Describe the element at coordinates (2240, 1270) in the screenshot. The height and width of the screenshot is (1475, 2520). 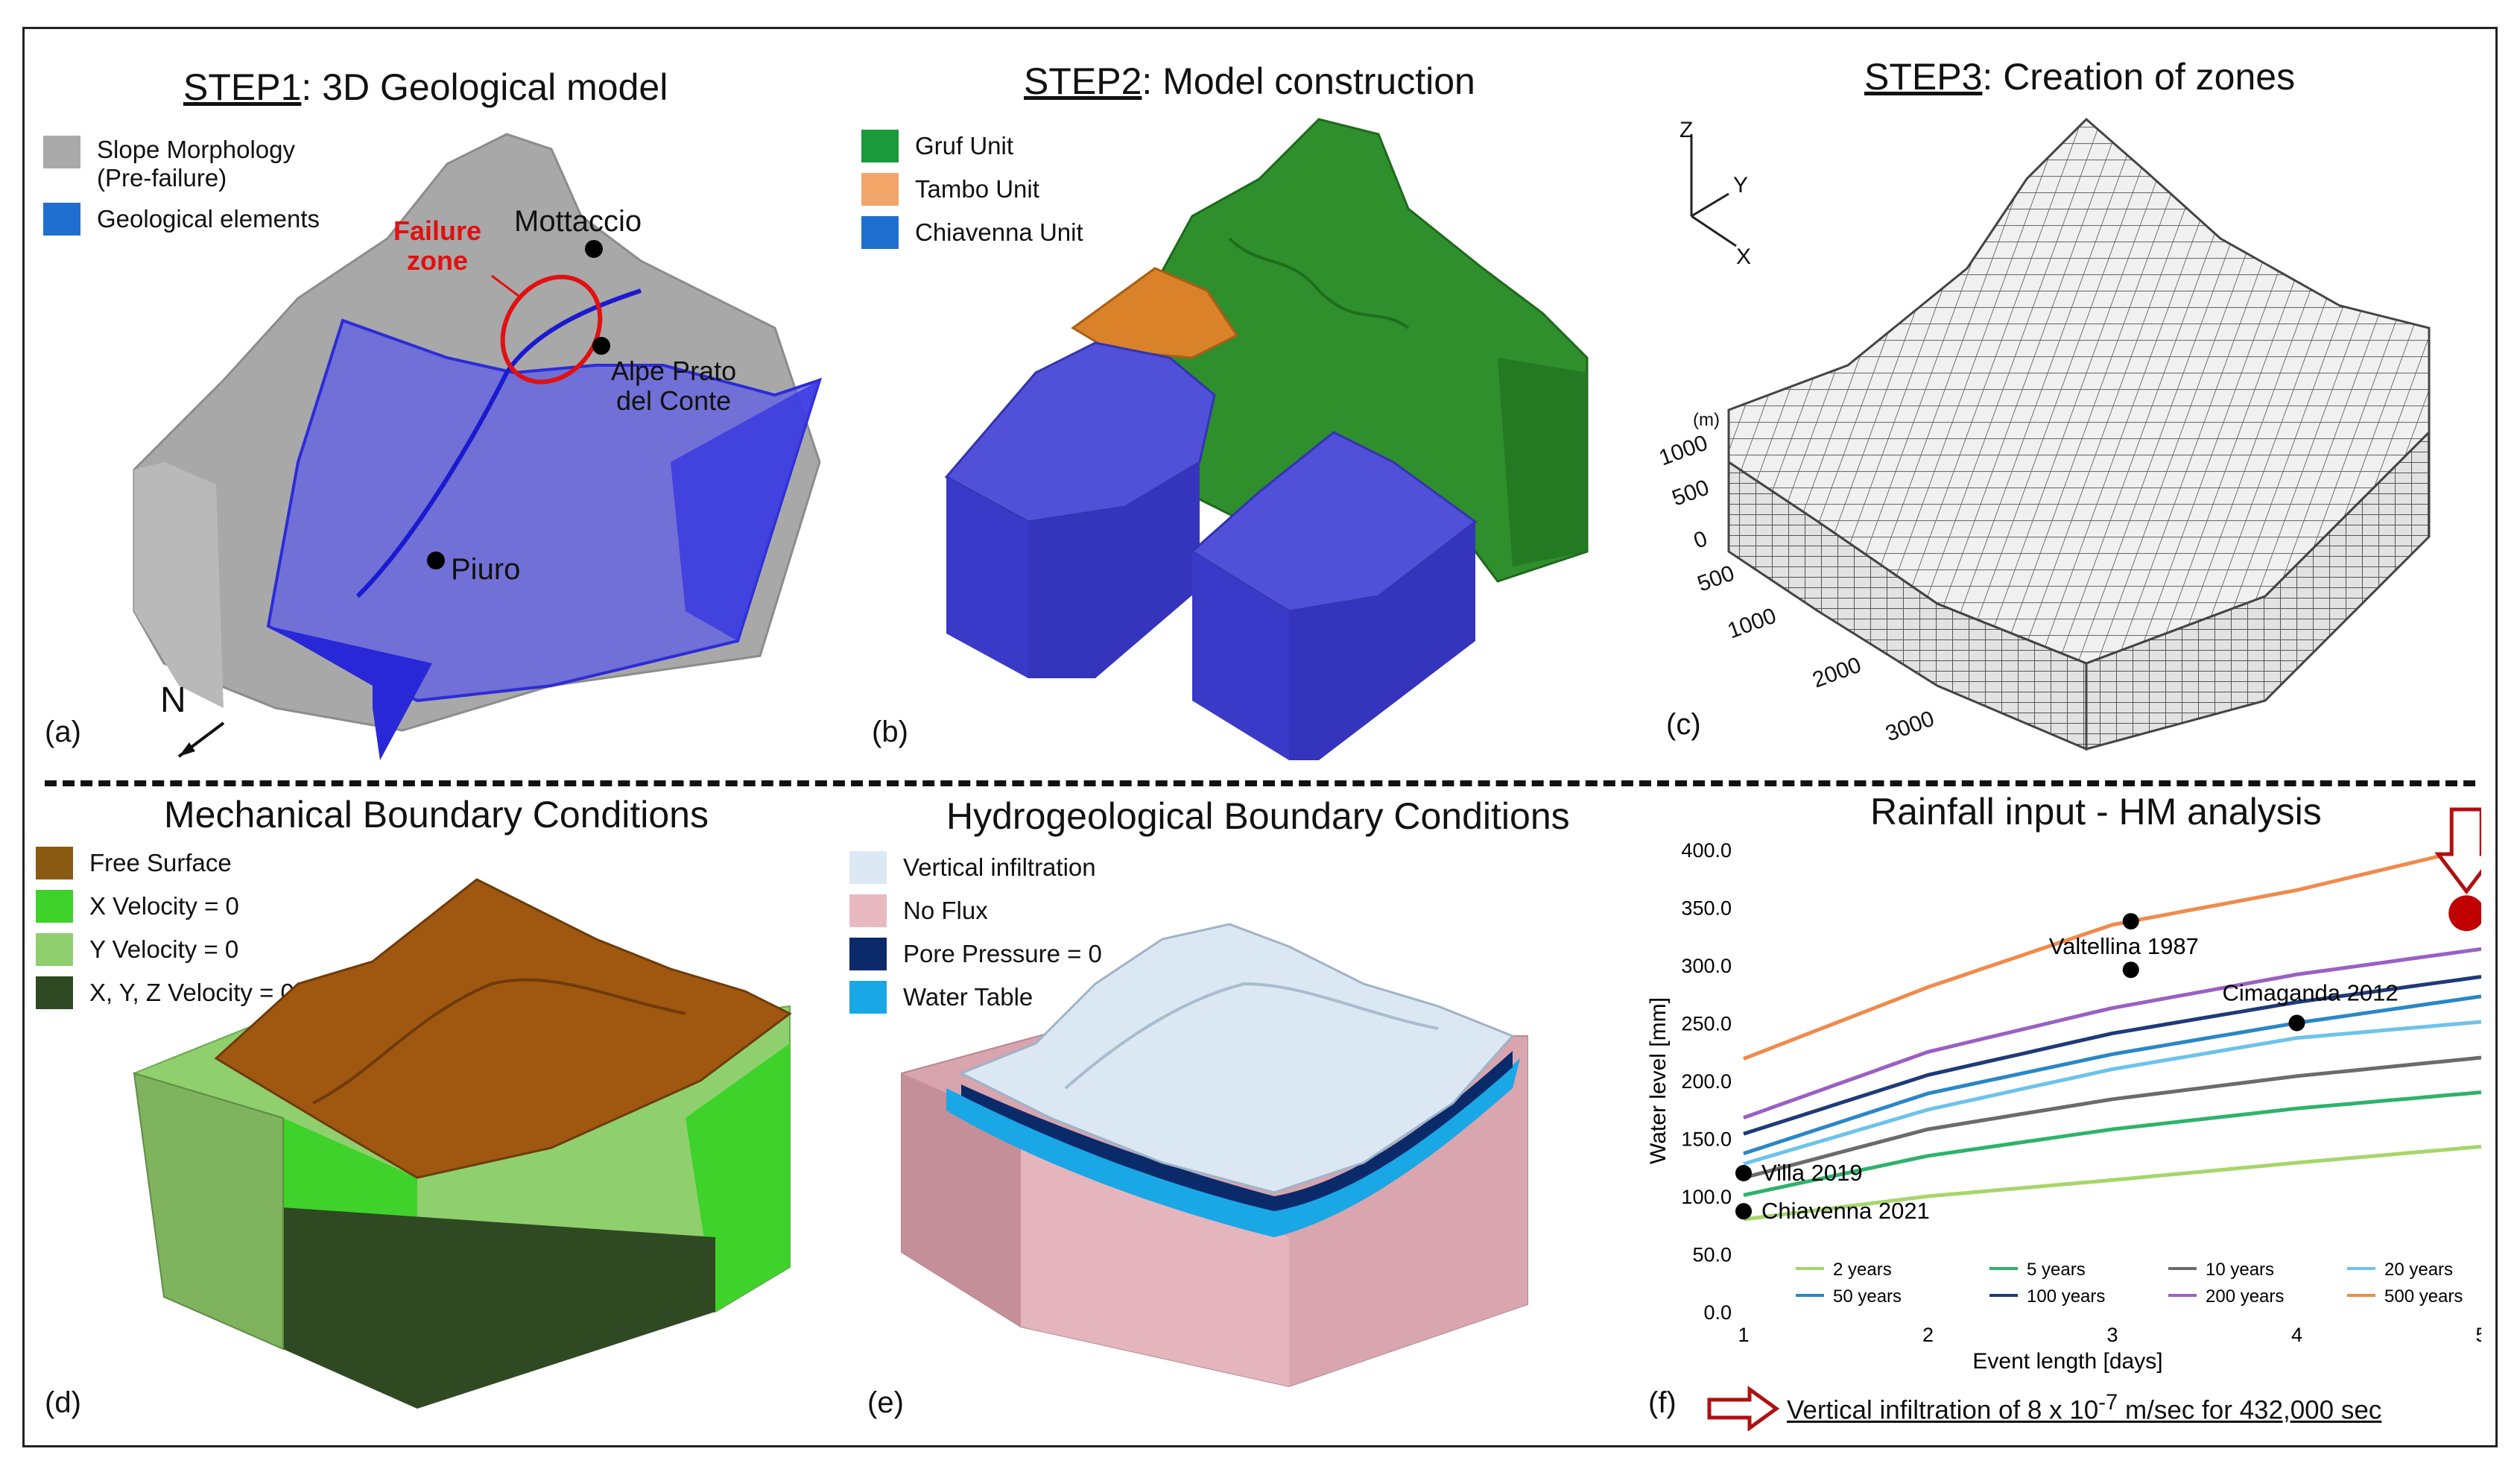
I see `legend-label: 10 years` at that location.